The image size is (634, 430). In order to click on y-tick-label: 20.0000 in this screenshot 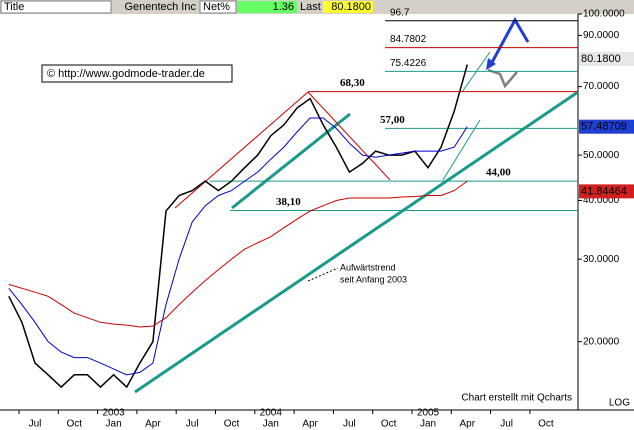, I will do `click(601, 341)`.